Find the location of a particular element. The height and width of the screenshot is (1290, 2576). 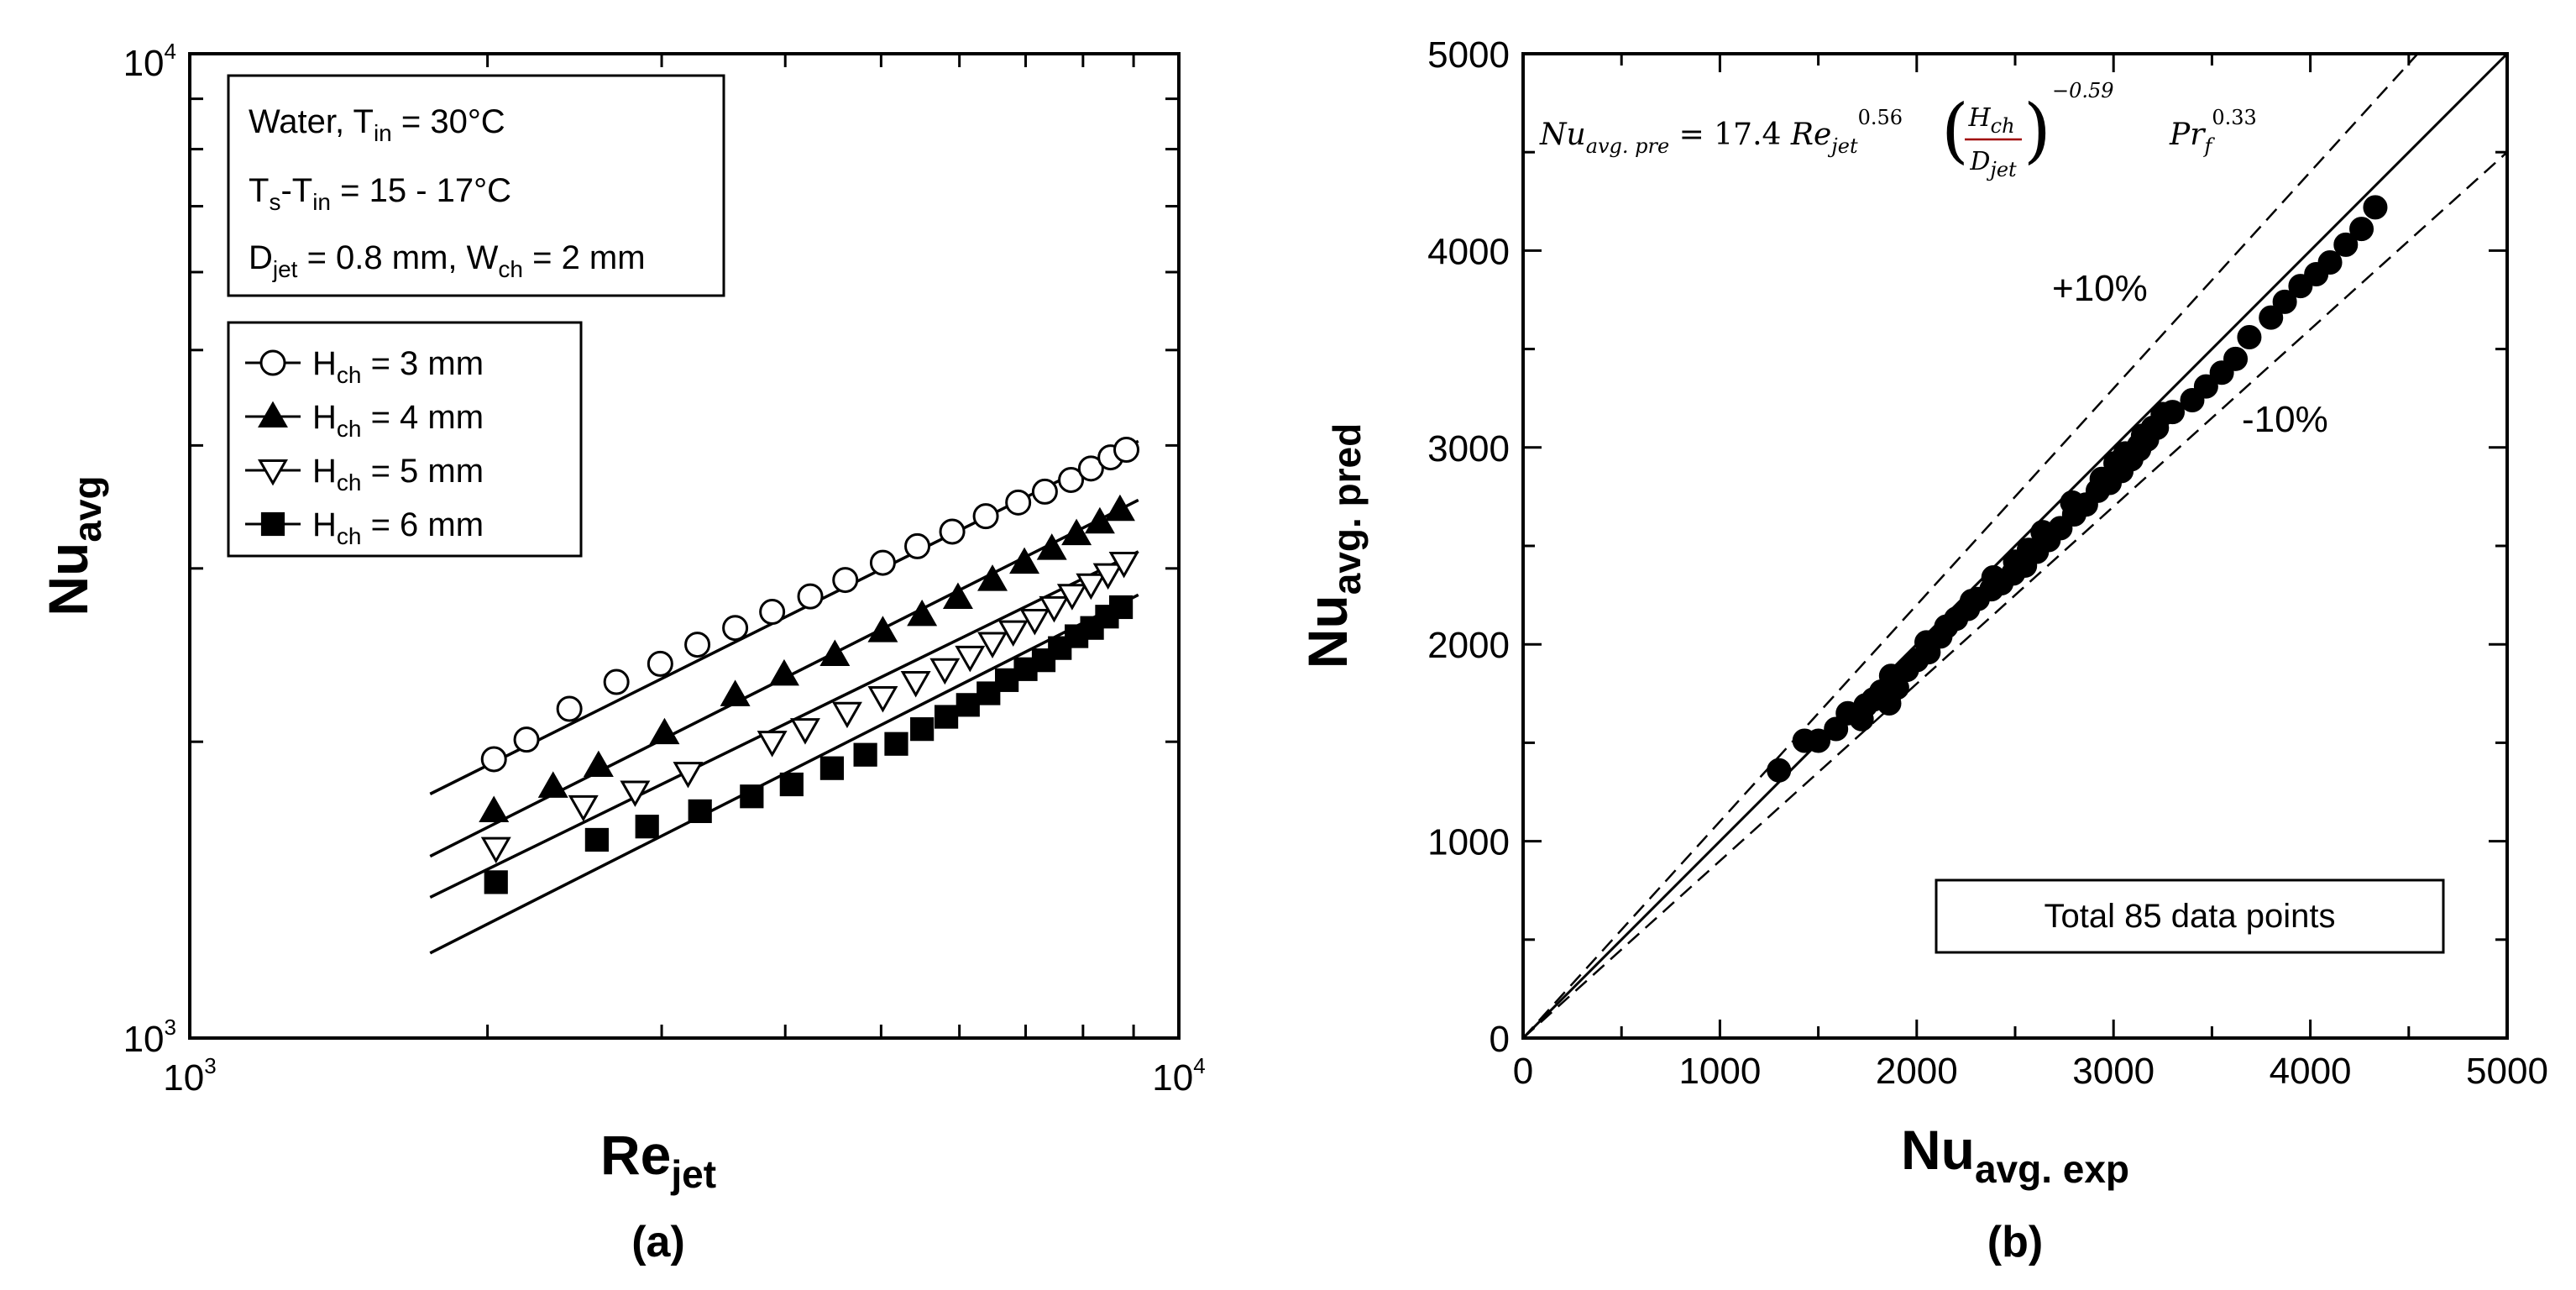

equation-fraction-exponent: −0.59 is located at coordinates (2083, 90).